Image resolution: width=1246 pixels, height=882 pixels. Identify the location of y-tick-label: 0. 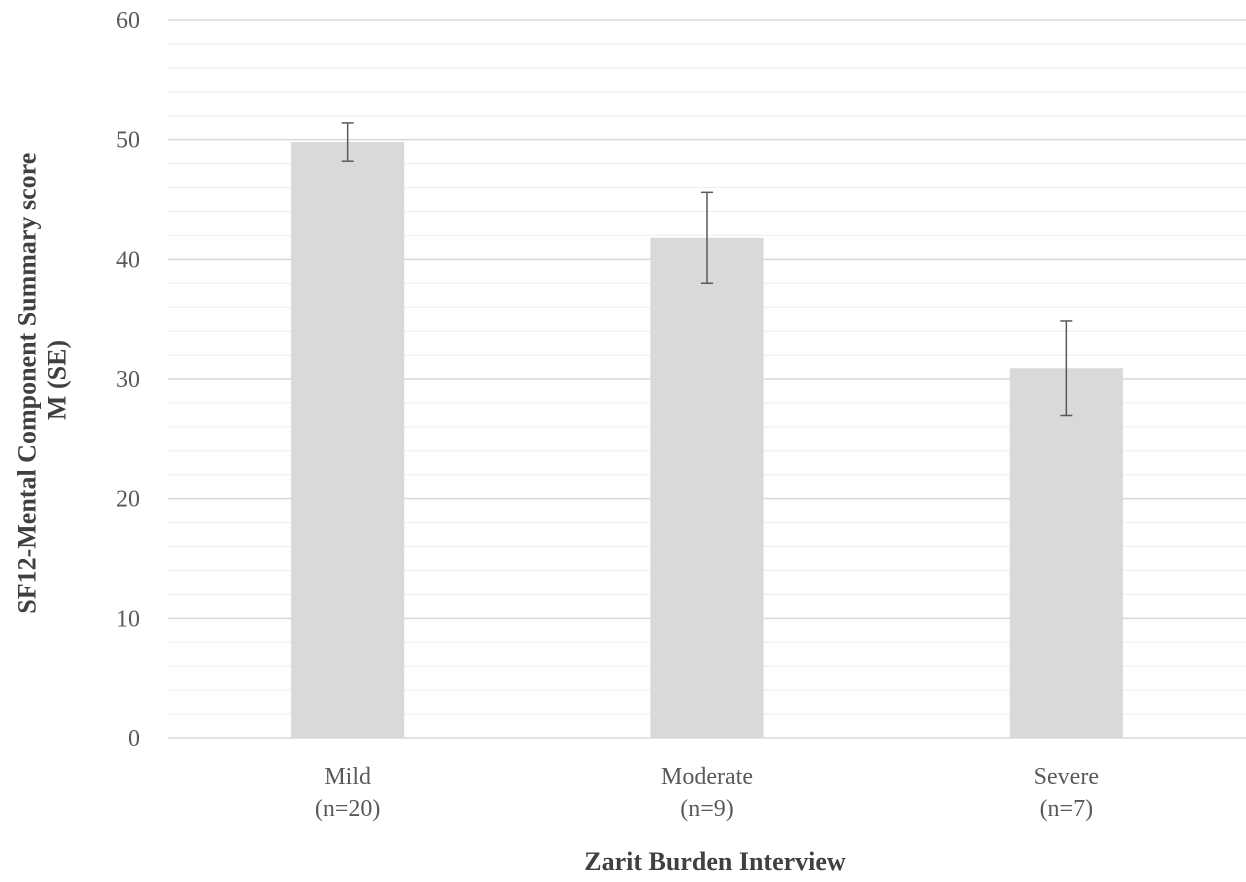
(134, 739).